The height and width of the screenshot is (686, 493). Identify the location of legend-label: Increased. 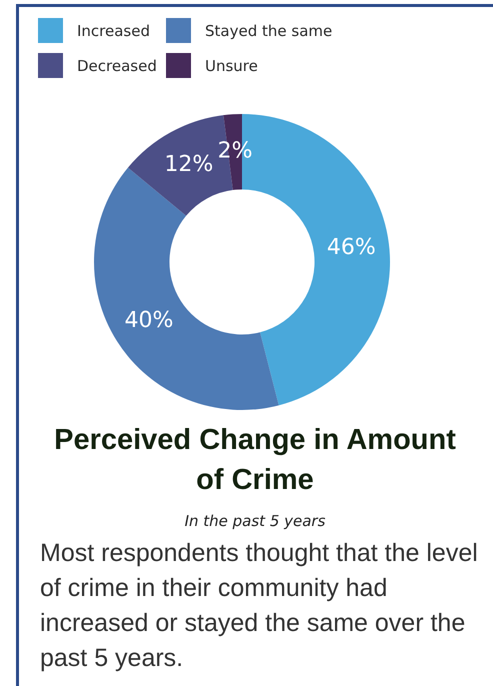
(113, 31).